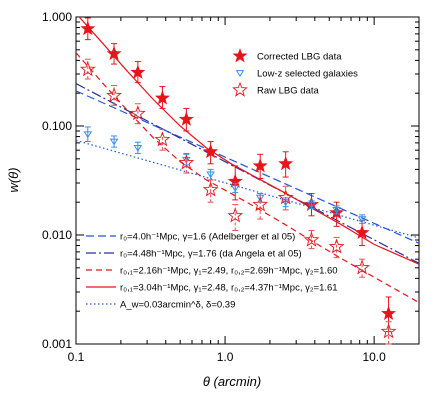 The image size is (436, 409). I want to click on x-tick-label: 0.1, so click(76, 357).